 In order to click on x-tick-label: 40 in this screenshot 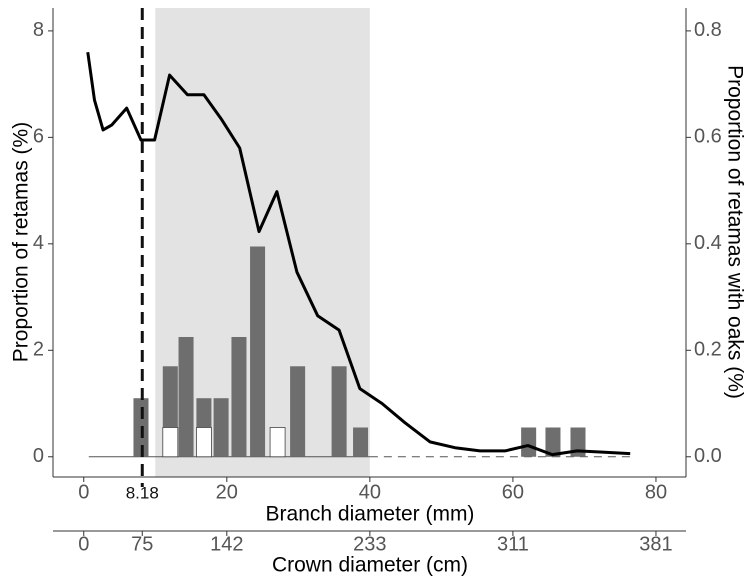, I will do `click(370, 492)`.